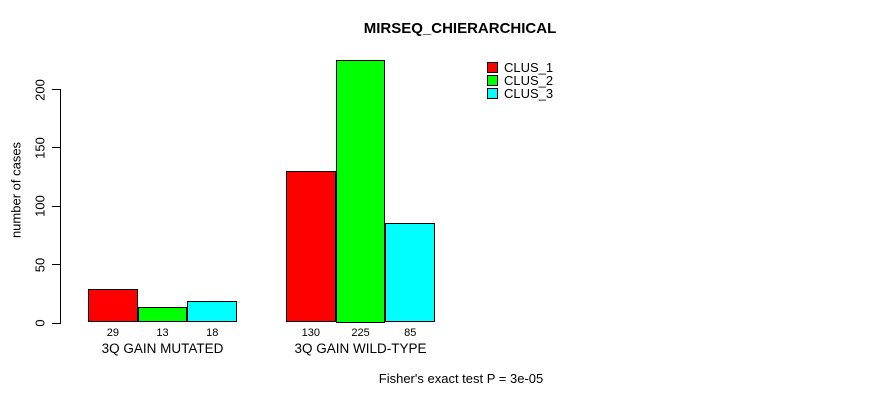 This screenshot has height=400, width=890. I want to click on y-axis-tick-label: 50, so click(40, 264).